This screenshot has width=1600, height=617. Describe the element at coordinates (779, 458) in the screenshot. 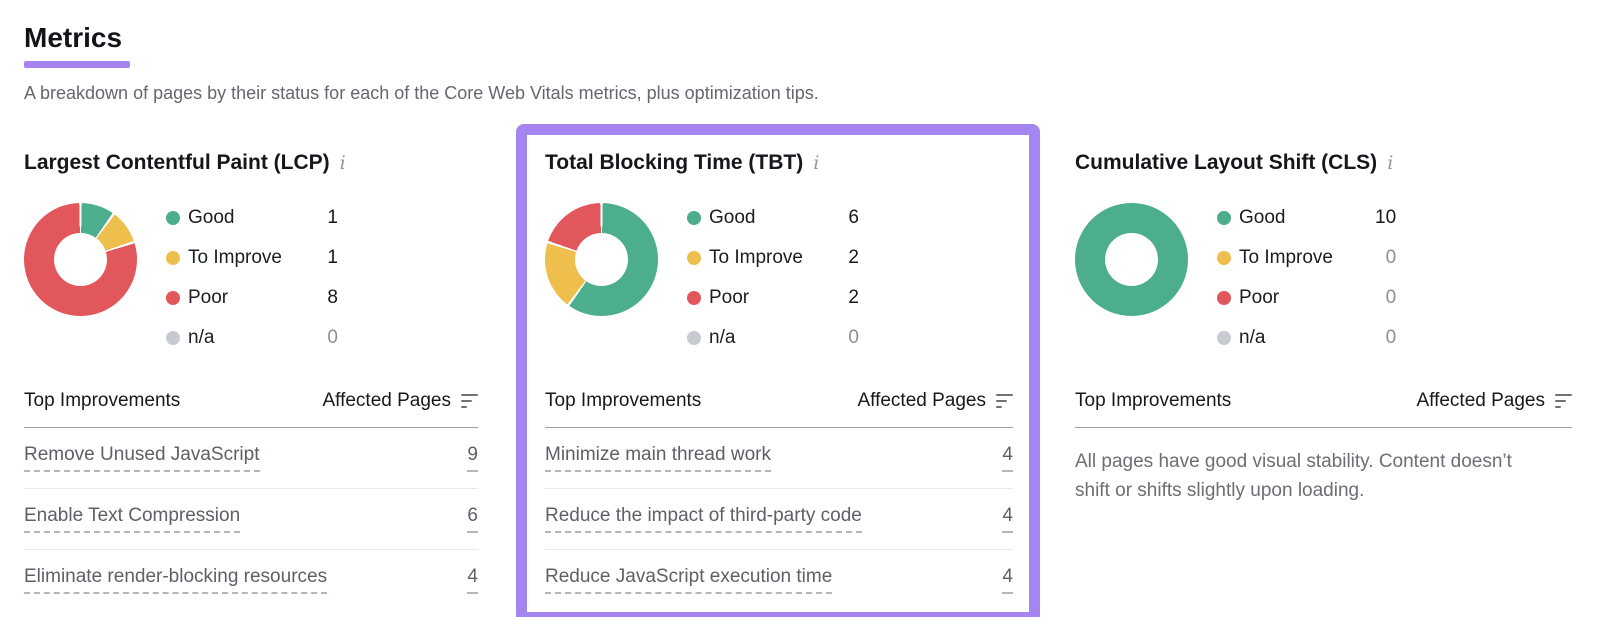

I see `table-row: Minimize main thread work 4` at that location.